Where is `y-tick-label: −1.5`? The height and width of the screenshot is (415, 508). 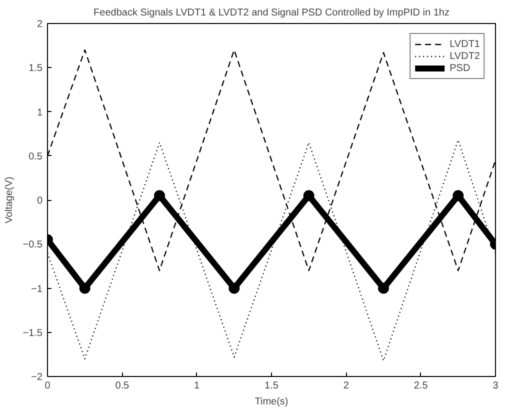
y-tick-label: −1.5 is located at coordinates (32, 333).